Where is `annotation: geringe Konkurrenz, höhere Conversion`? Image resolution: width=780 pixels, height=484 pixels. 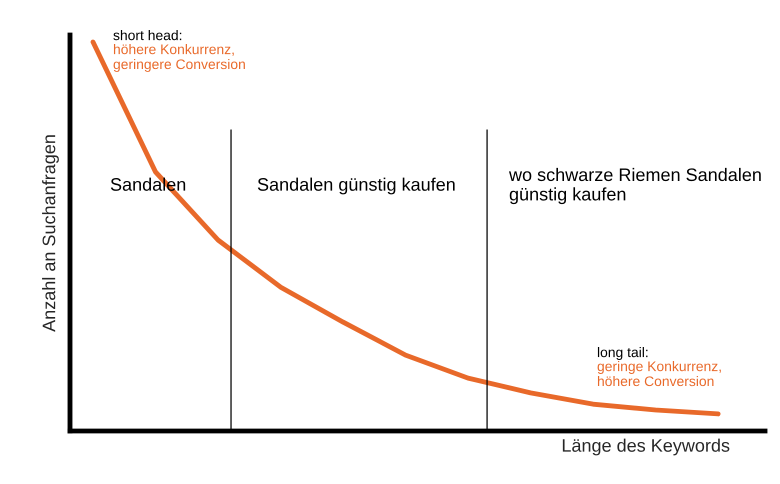 annotation: geringe Konkurrenz, höhere Conversion is located at coordinates (659, 373).